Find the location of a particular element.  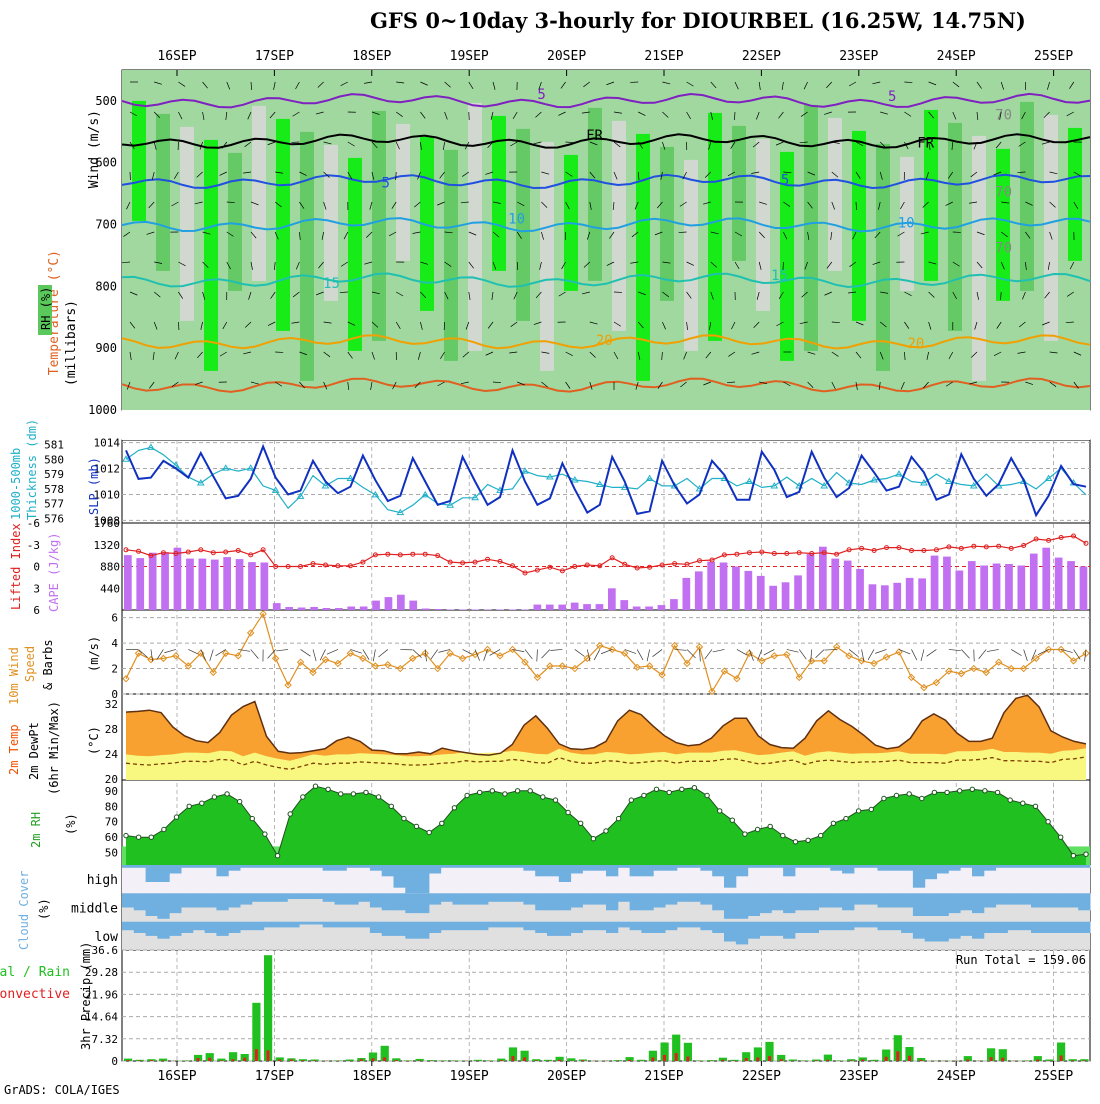

precip-total-bar is located at coordinates (268, 1008).